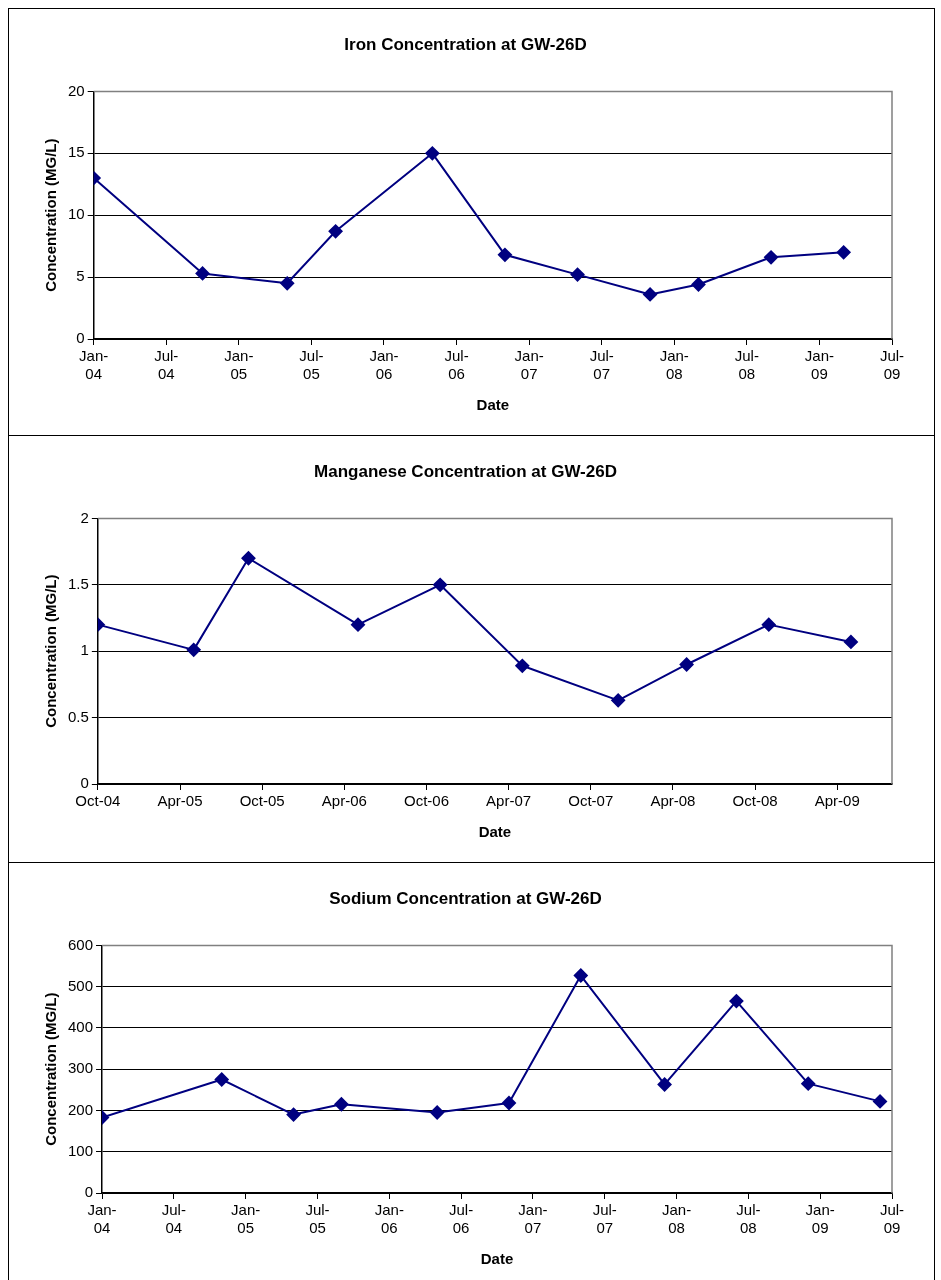 This screenshot has width=941, height=1280. I want to click on y-tick-label: 20, so click(76, 90).